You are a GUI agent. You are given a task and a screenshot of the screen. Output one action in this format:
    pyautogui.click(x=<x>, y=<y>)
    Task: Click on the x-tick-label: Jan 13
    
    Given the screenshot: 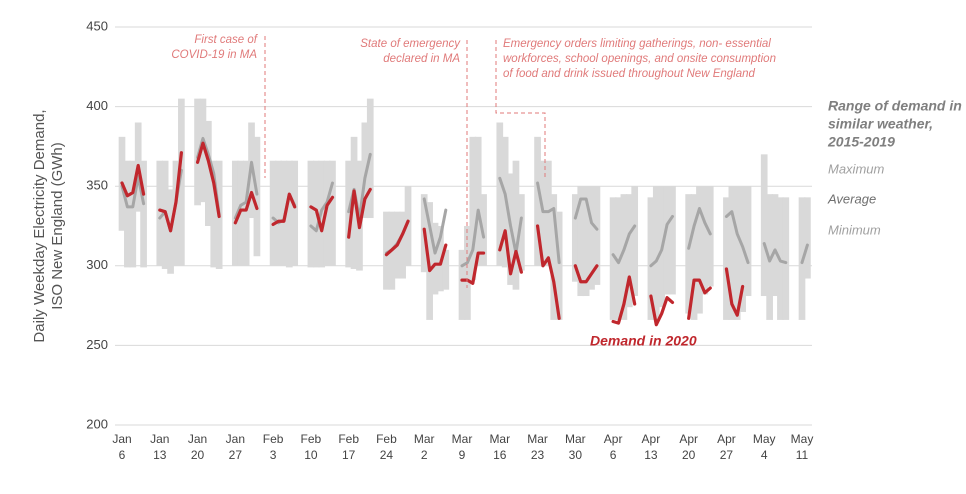 What is the action you would take?
    pyautogui.click(x=159, y=447)
    